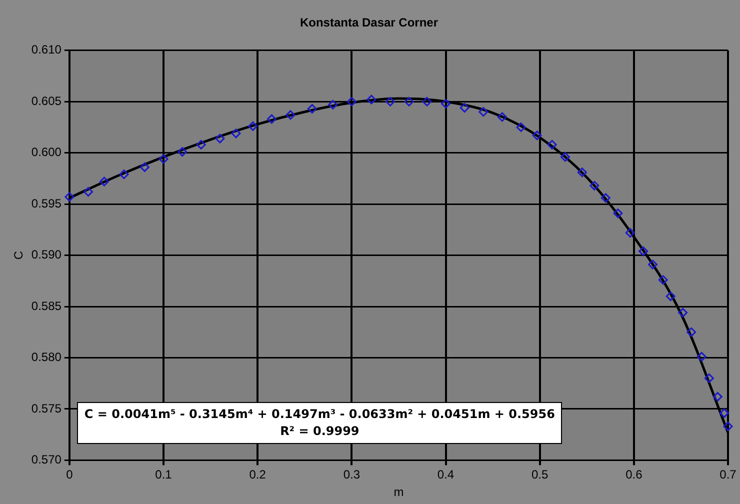  I want to click on x-axis-title: m, so click(399, 492).